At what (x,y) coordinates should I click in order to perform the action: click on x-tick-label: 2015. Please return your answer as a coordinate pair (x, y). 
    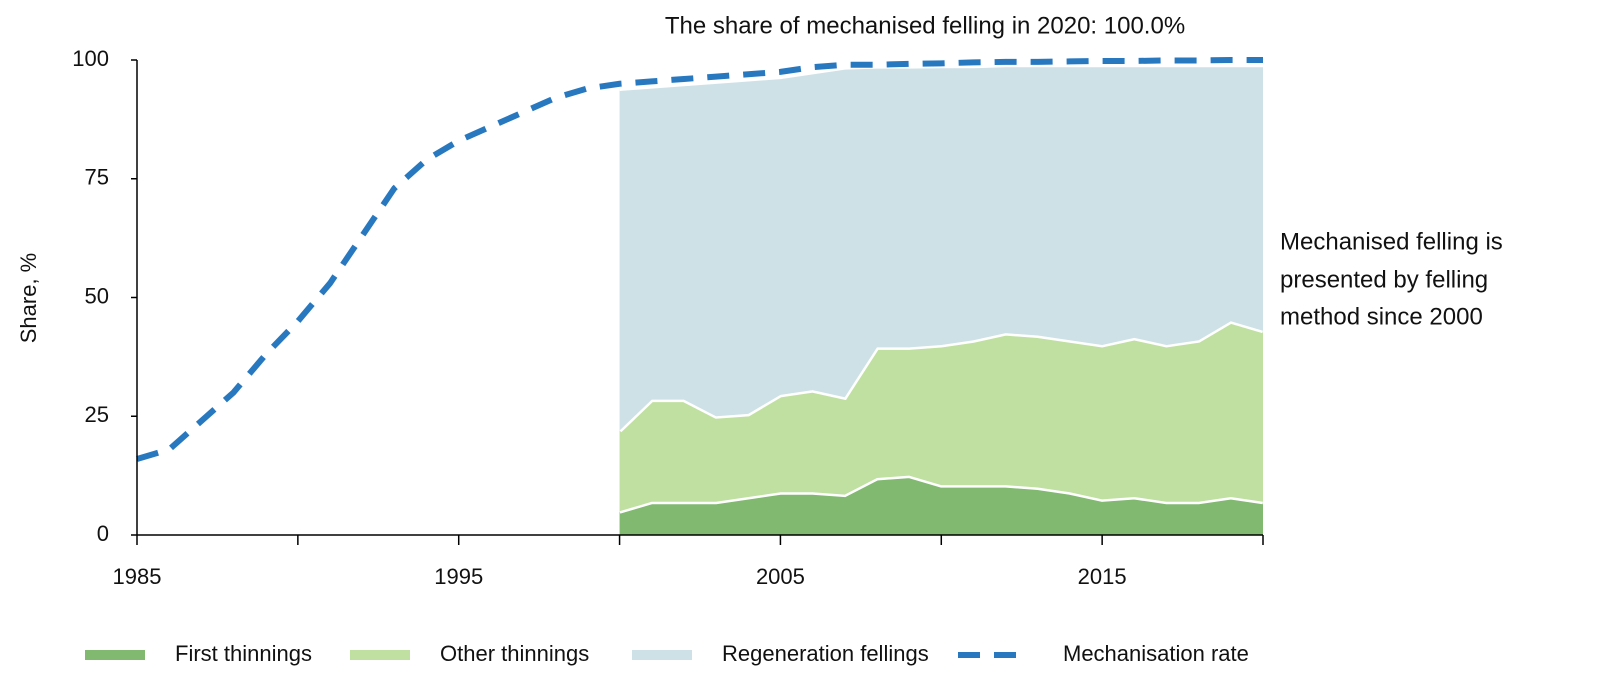
    Looking at the image, I should click on (1102, 576).